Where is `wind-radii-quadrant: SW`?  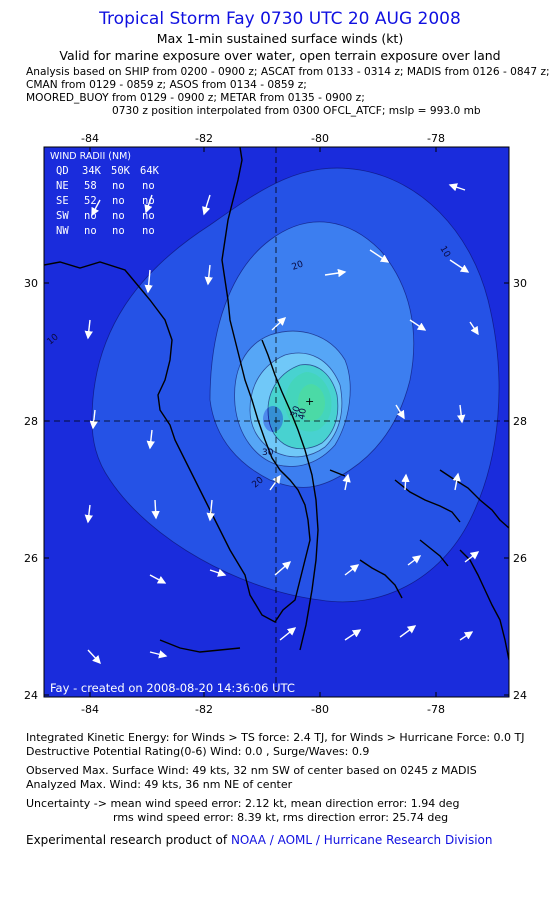
wind-radii-quadrant: SW is located at coordinates (62, 216).